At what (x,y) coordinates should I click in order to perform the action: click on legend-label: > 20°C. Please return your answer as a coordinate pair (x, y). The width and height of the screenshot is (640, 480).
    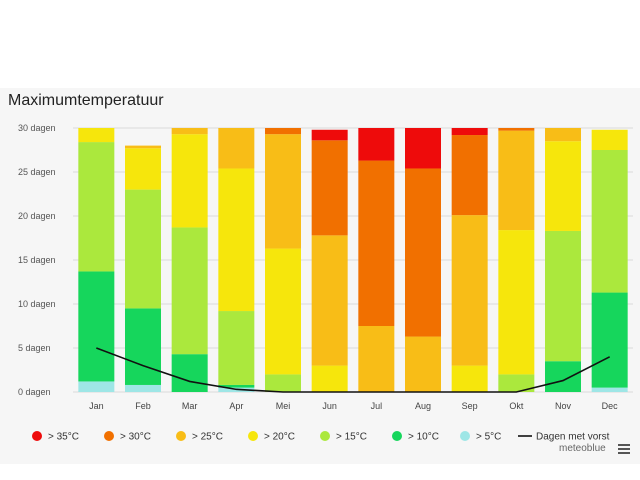
    Looking at the image, I should click on (279, 437).